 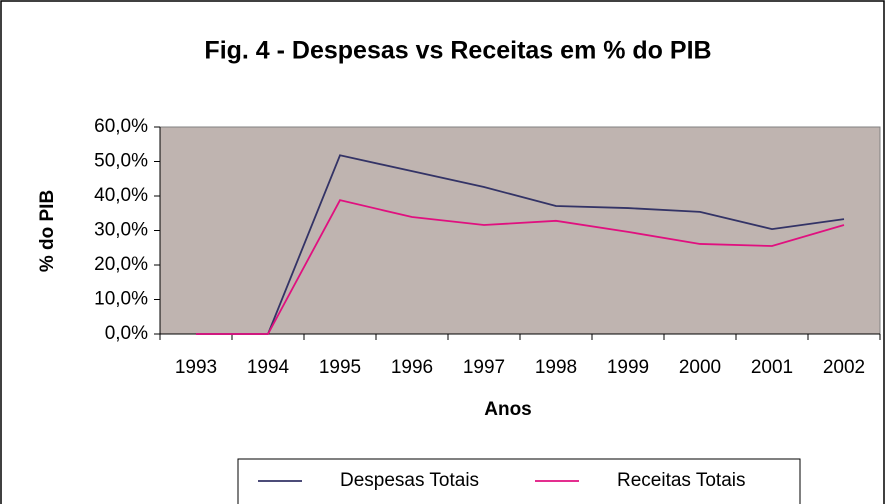 What do you see at coordinates (340, 367) in the screenshot?
I see `x-tick-label: 1995` at bounding box center [340, 367].